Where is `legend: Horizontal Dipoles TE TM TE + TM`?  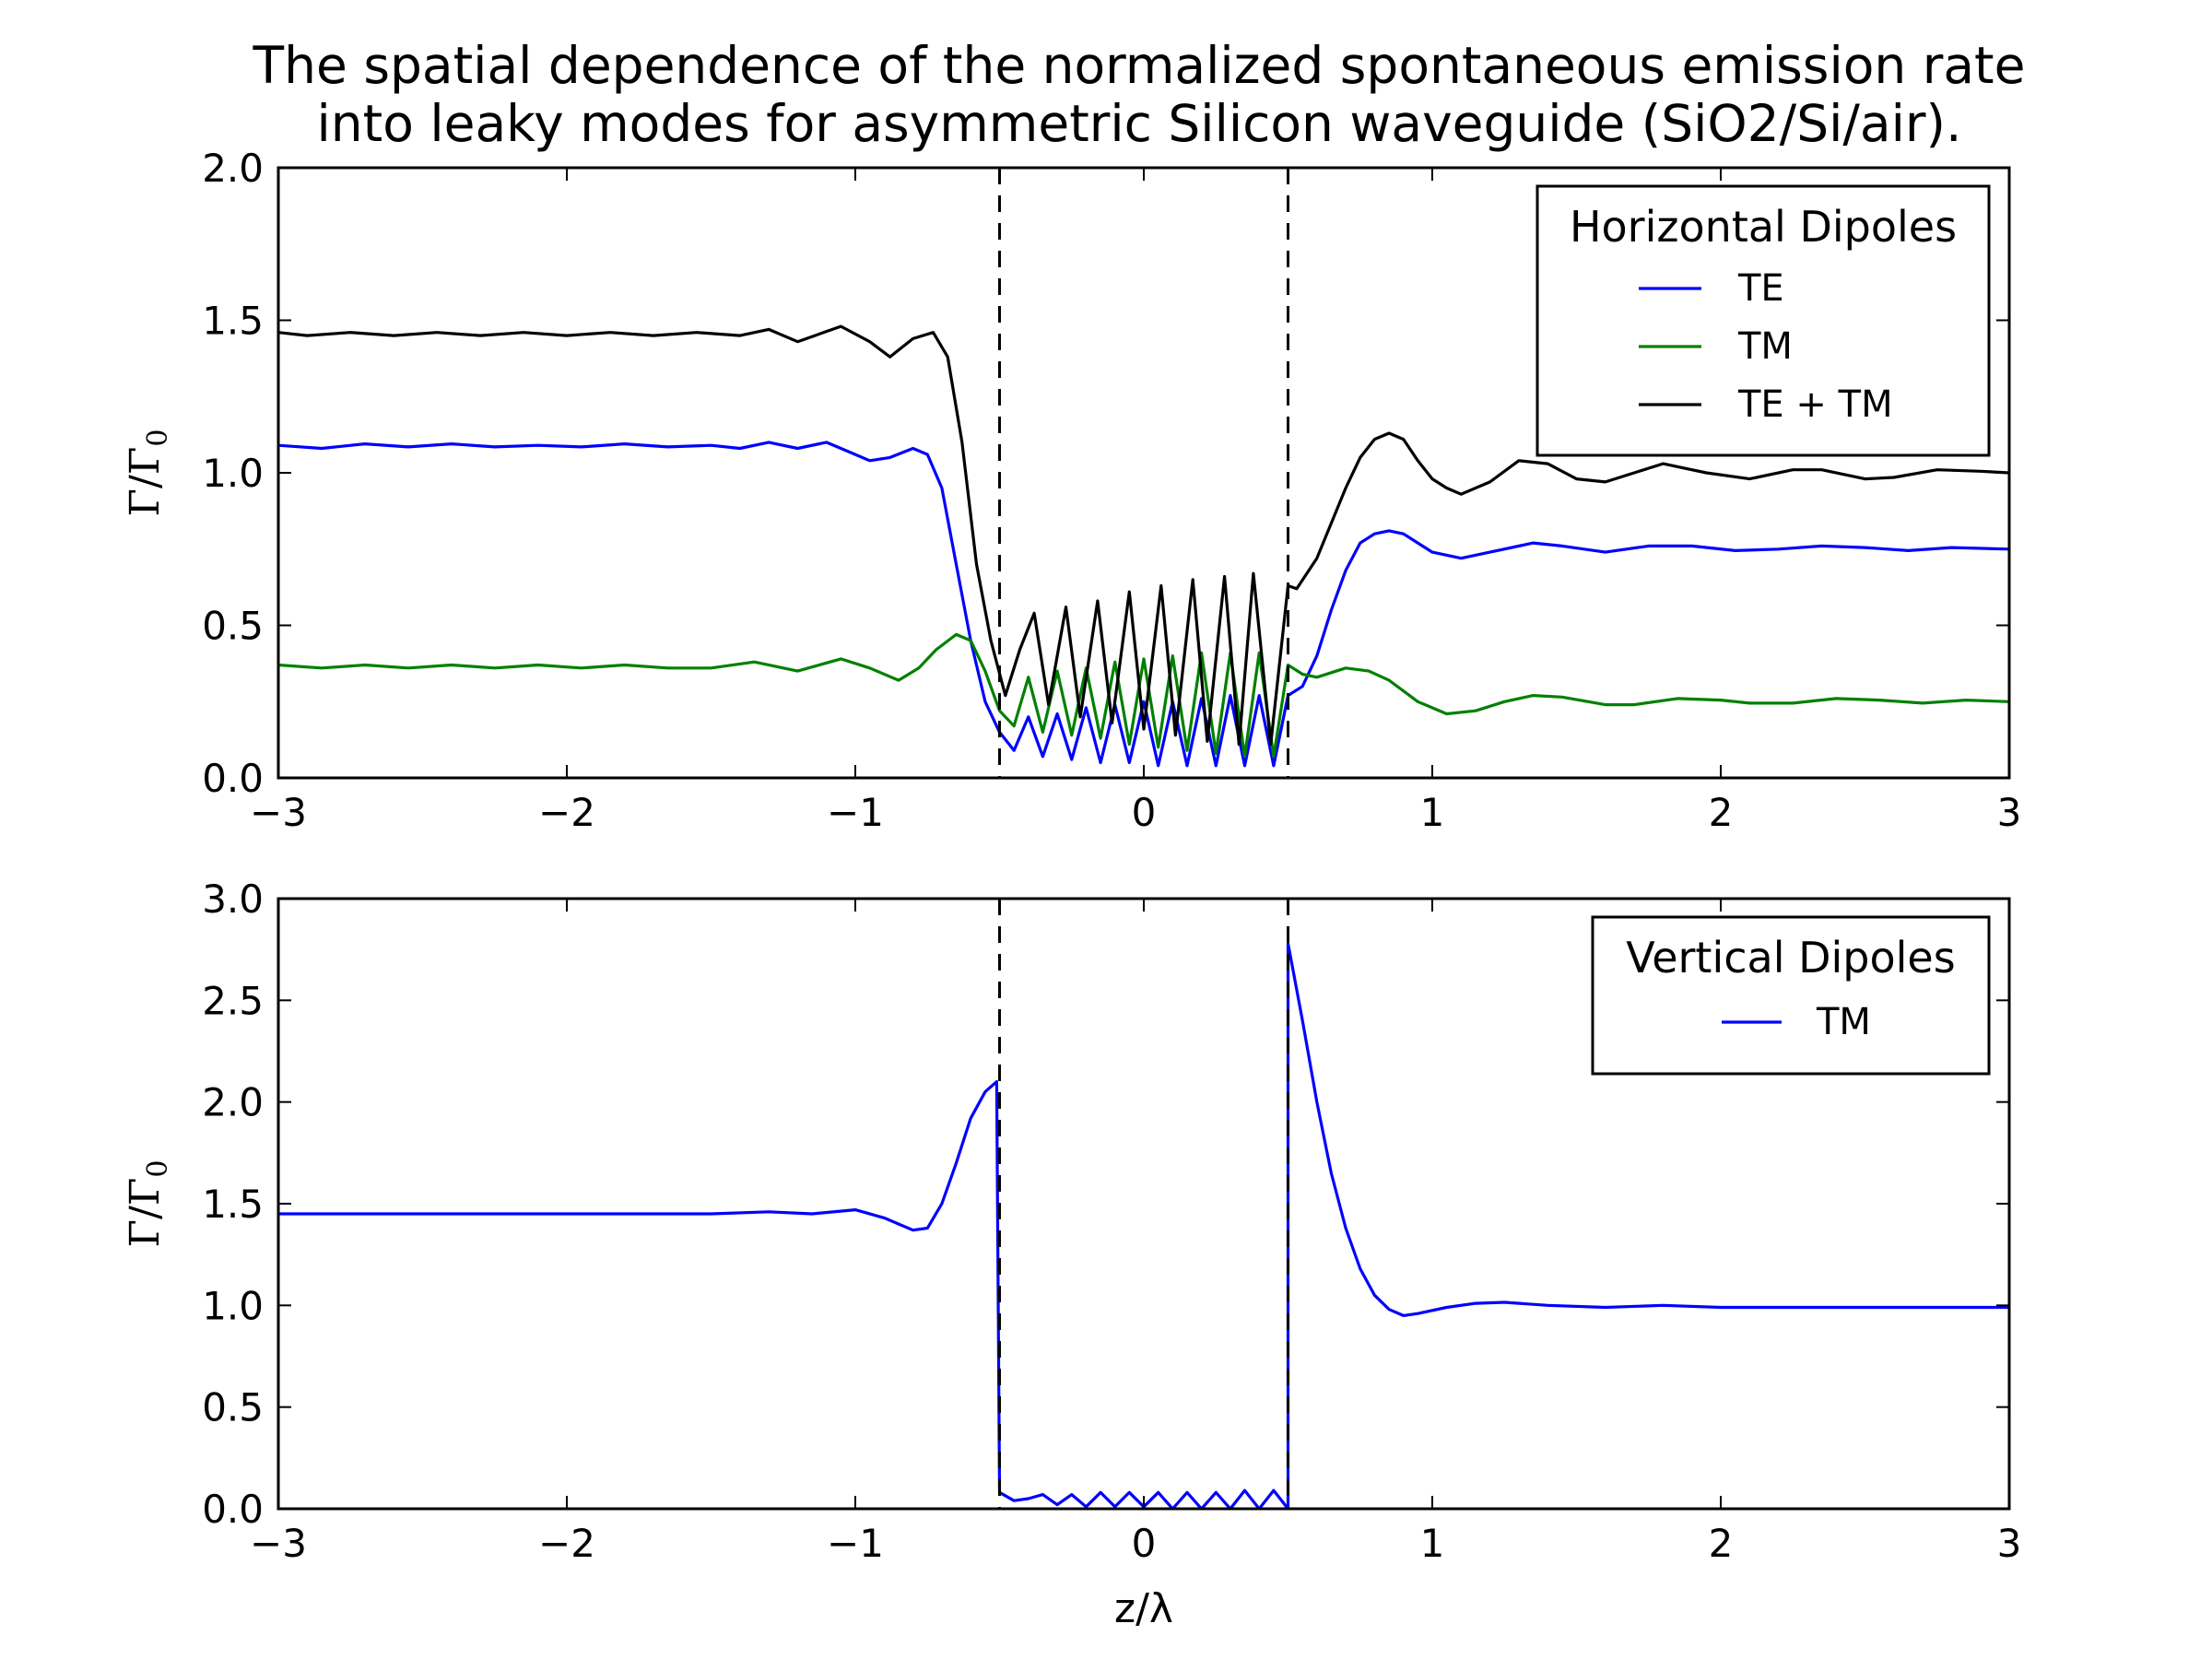 legend: Horizontal Dipoles TE TM TE + TM is located at coordinates (1763, 320).